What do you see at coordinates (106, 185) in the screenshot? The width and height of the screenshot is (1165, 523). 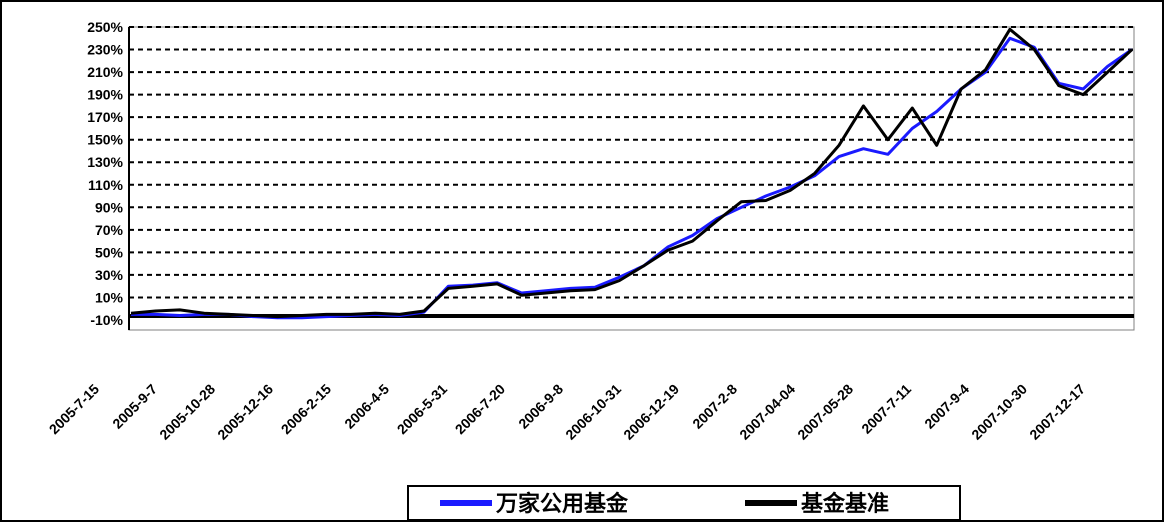 I see `y-tick-label: 110%` at bounding box center [106, 185].